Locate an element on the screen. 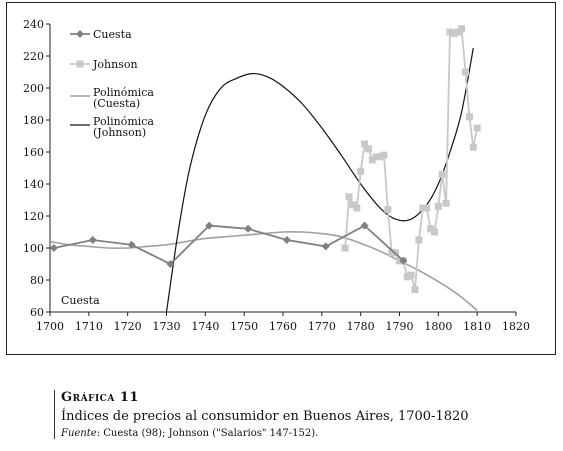  y-tick-label: 120 is located at coordinates (33, 216).